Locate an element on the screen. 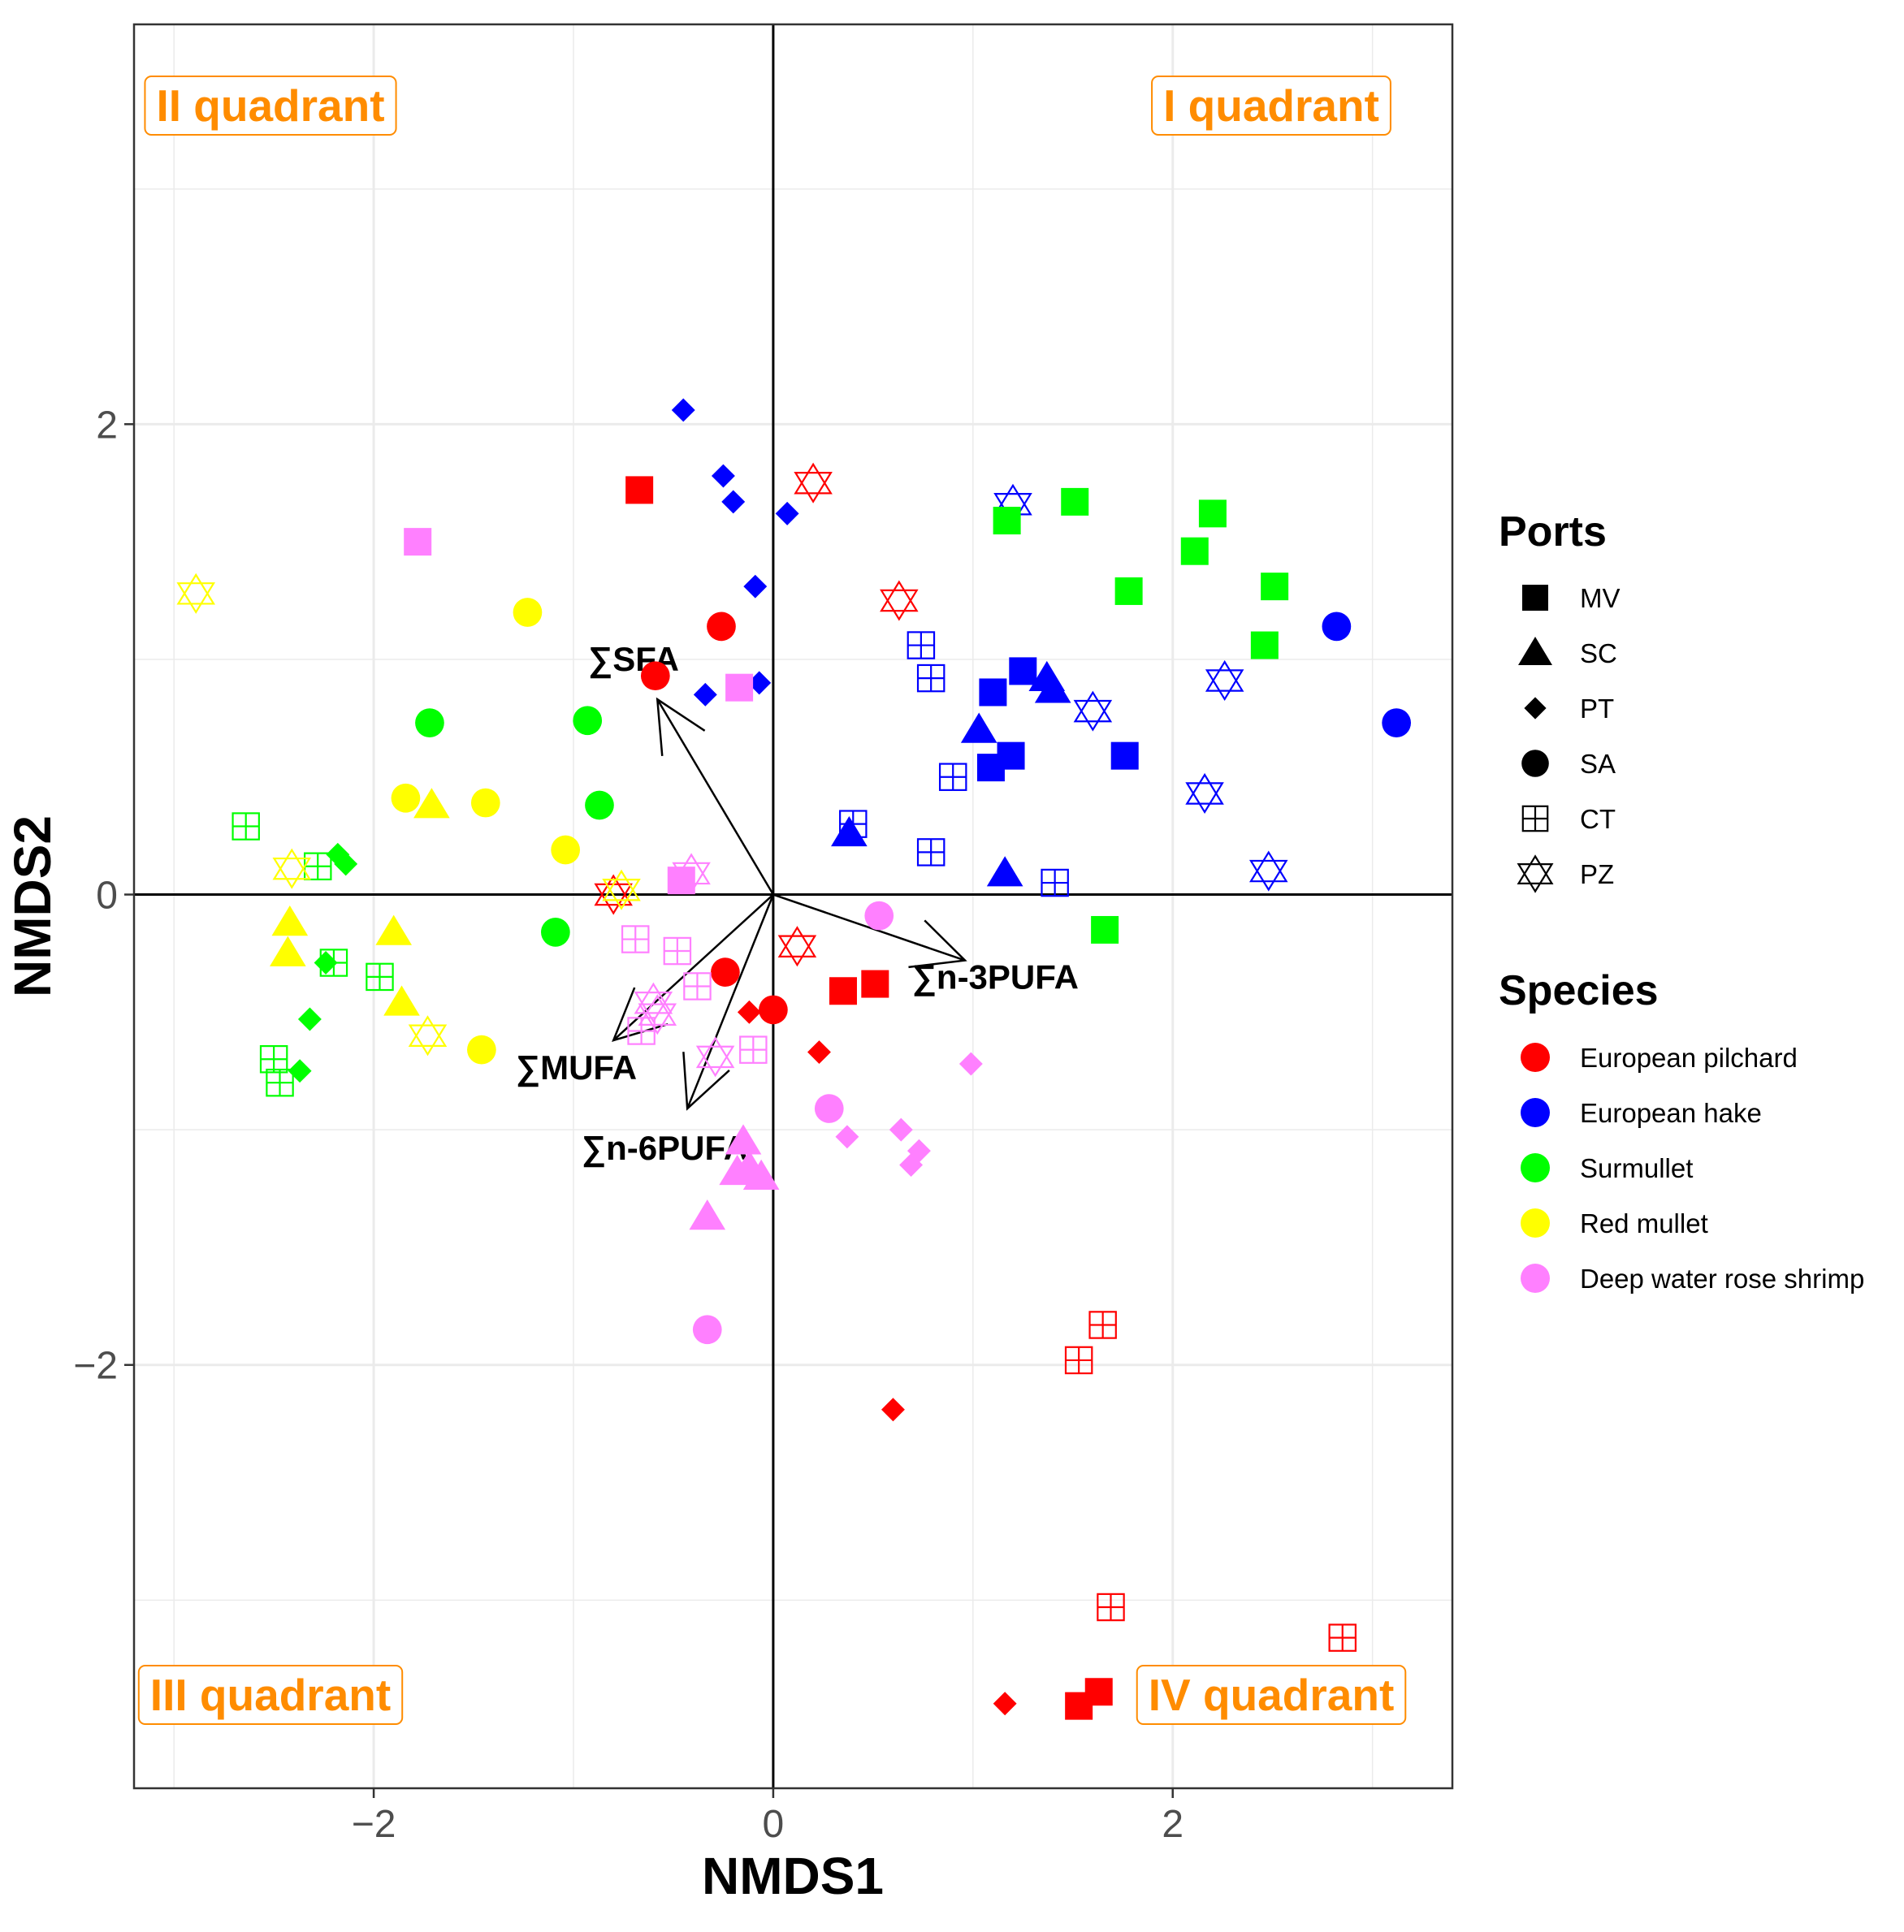  ports-legend-label: MV is located at coordinates (1600, 598).